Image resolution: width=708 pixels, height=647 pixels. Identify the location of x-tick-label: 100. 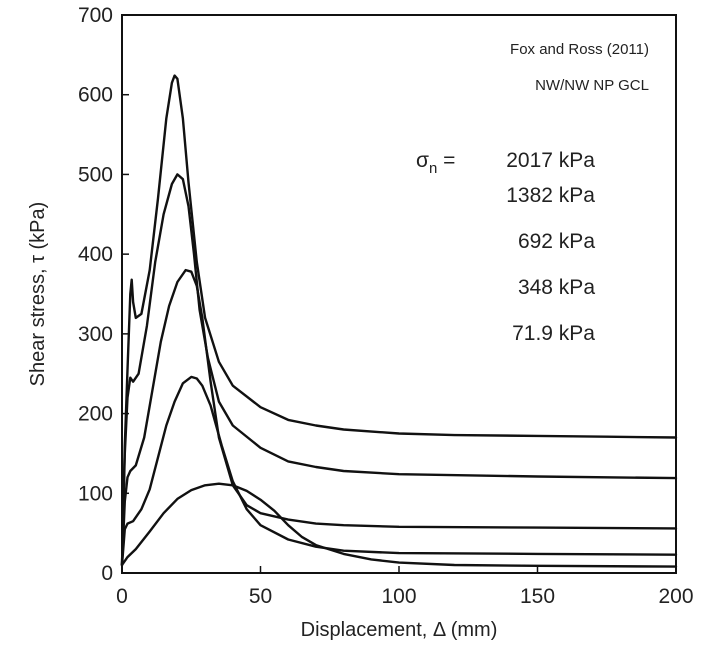
(398, 596).